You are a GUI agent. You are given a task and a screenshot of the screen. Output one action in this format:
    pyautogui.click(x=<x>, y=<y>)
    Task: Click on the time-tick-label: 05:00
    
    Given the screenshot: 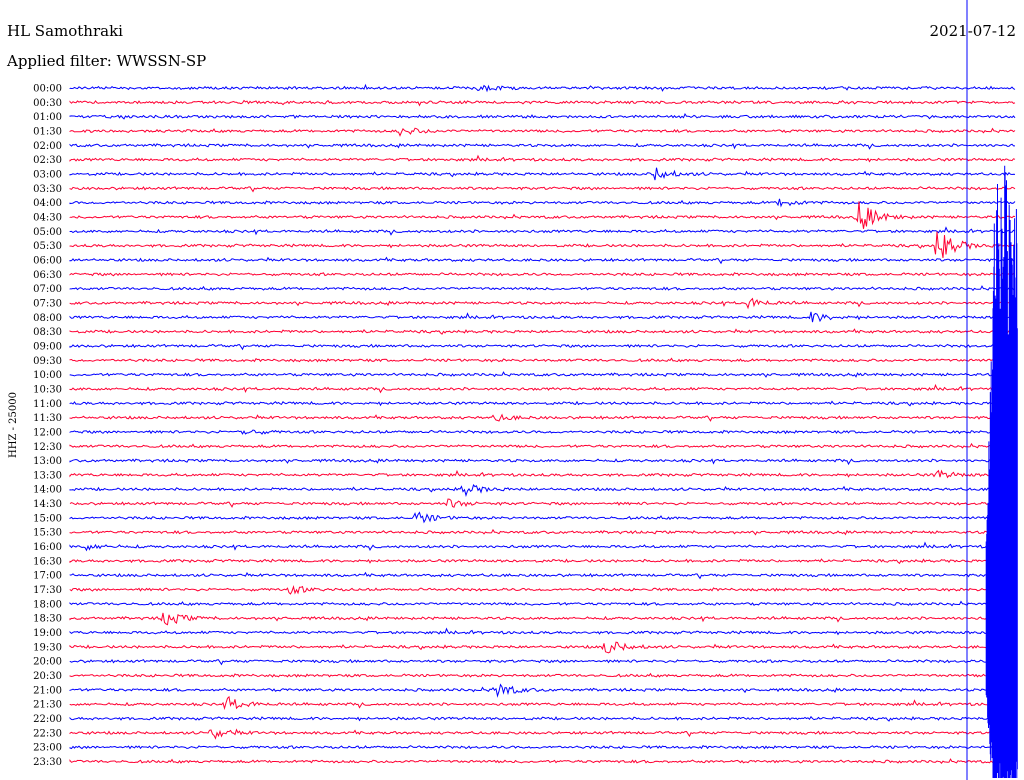 What is the action you would take?
    pyautogui.click(x=47, y=232)
    